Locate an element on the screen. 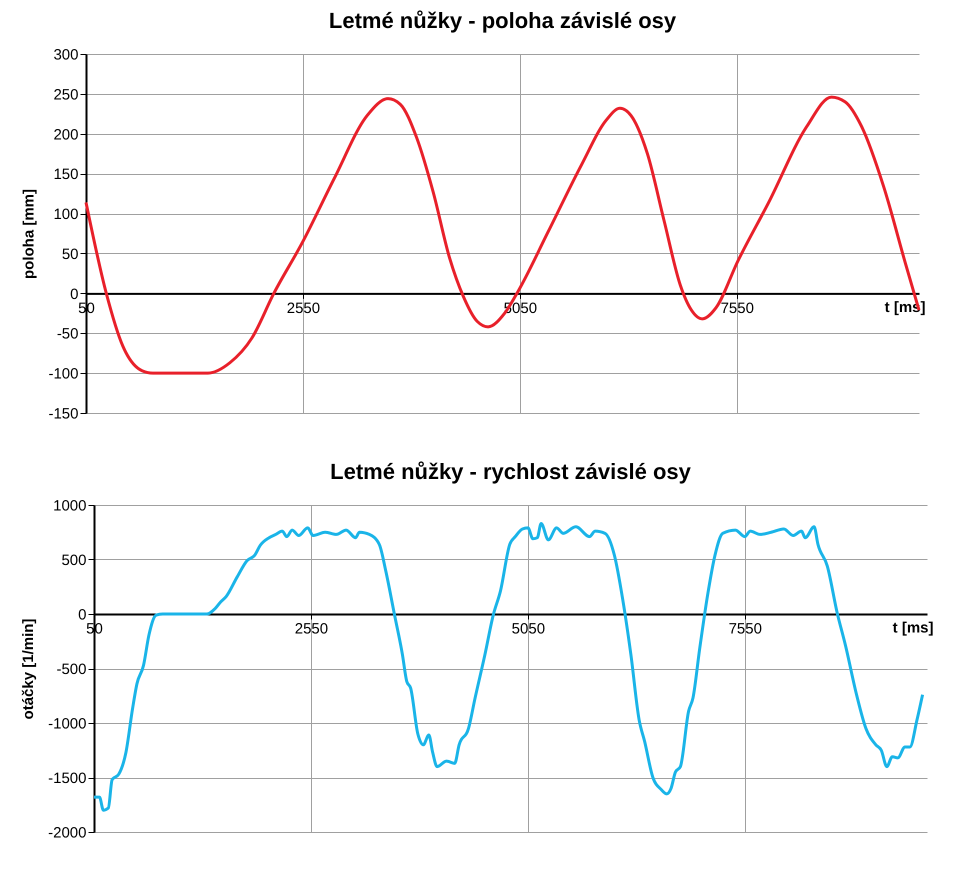 This screenshot has height=888, width=969. y-tick-label: 100 is located at coordinates (65, 215).